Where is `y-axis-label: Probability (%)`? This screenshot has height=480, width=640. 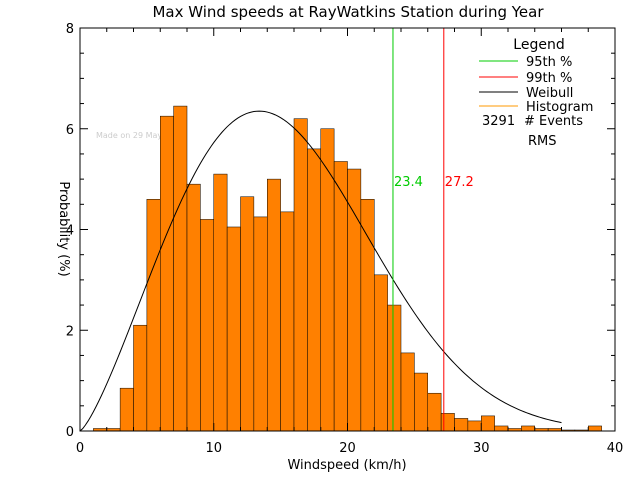 y-axis-label: Probability (%) is located at coordinates (63, 228).